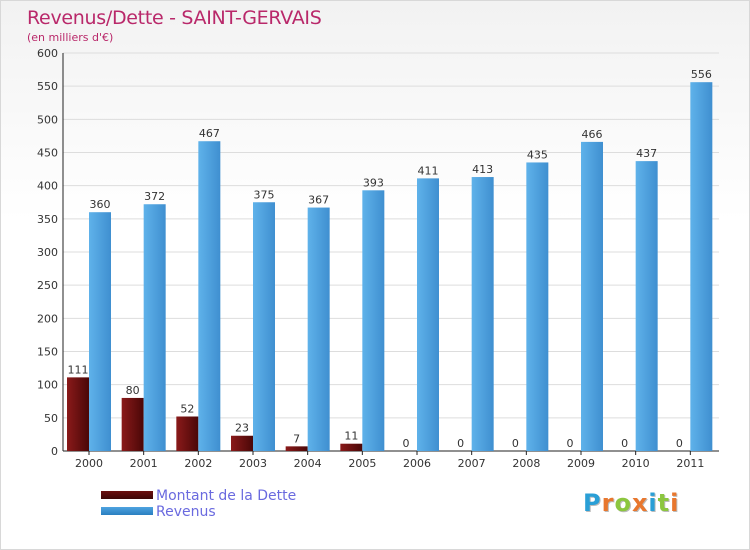 This screenshot has width=750, height=550. I want to click on x-tick-label: 2005, so click(362, 463).